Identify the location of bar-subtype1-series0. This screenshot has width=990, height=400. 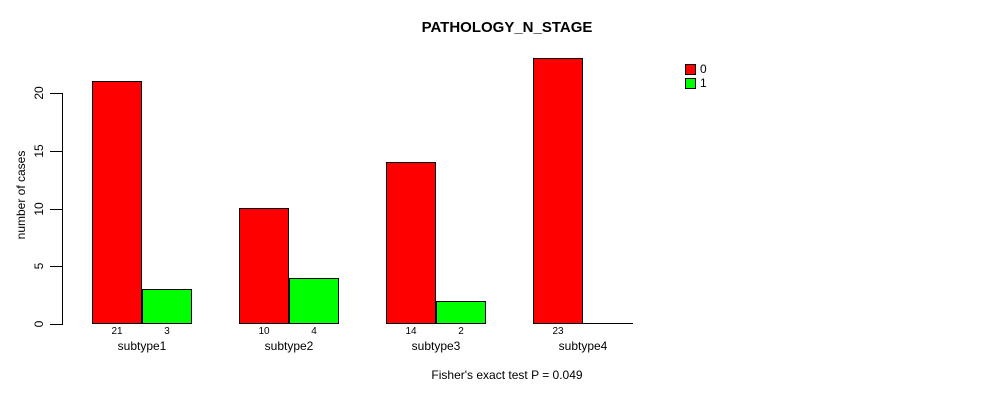
(117, 202).